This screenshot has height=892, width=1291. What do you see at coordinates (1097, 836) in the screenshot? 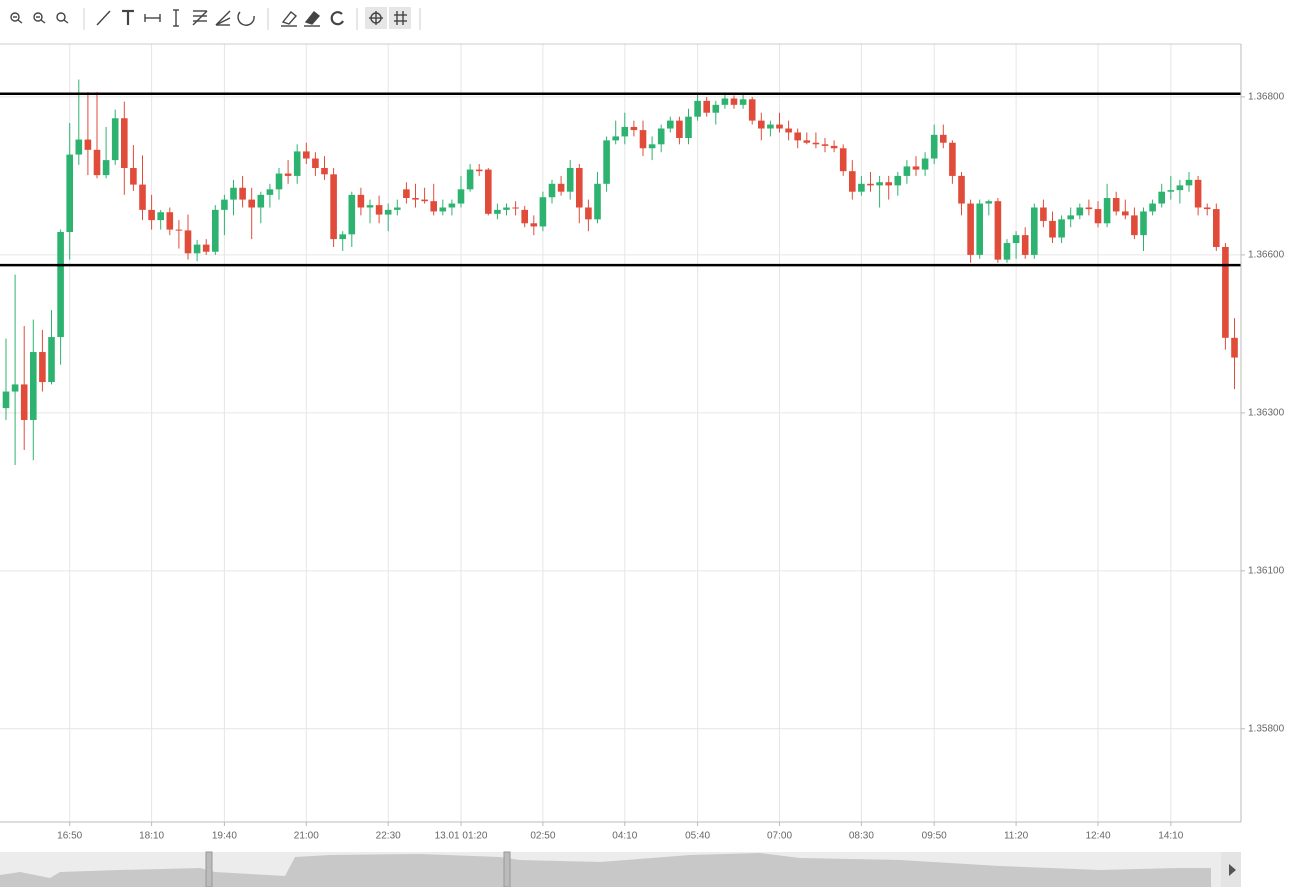
I see `x-tick-label: 12:40` at bounding box center [1097, 836].